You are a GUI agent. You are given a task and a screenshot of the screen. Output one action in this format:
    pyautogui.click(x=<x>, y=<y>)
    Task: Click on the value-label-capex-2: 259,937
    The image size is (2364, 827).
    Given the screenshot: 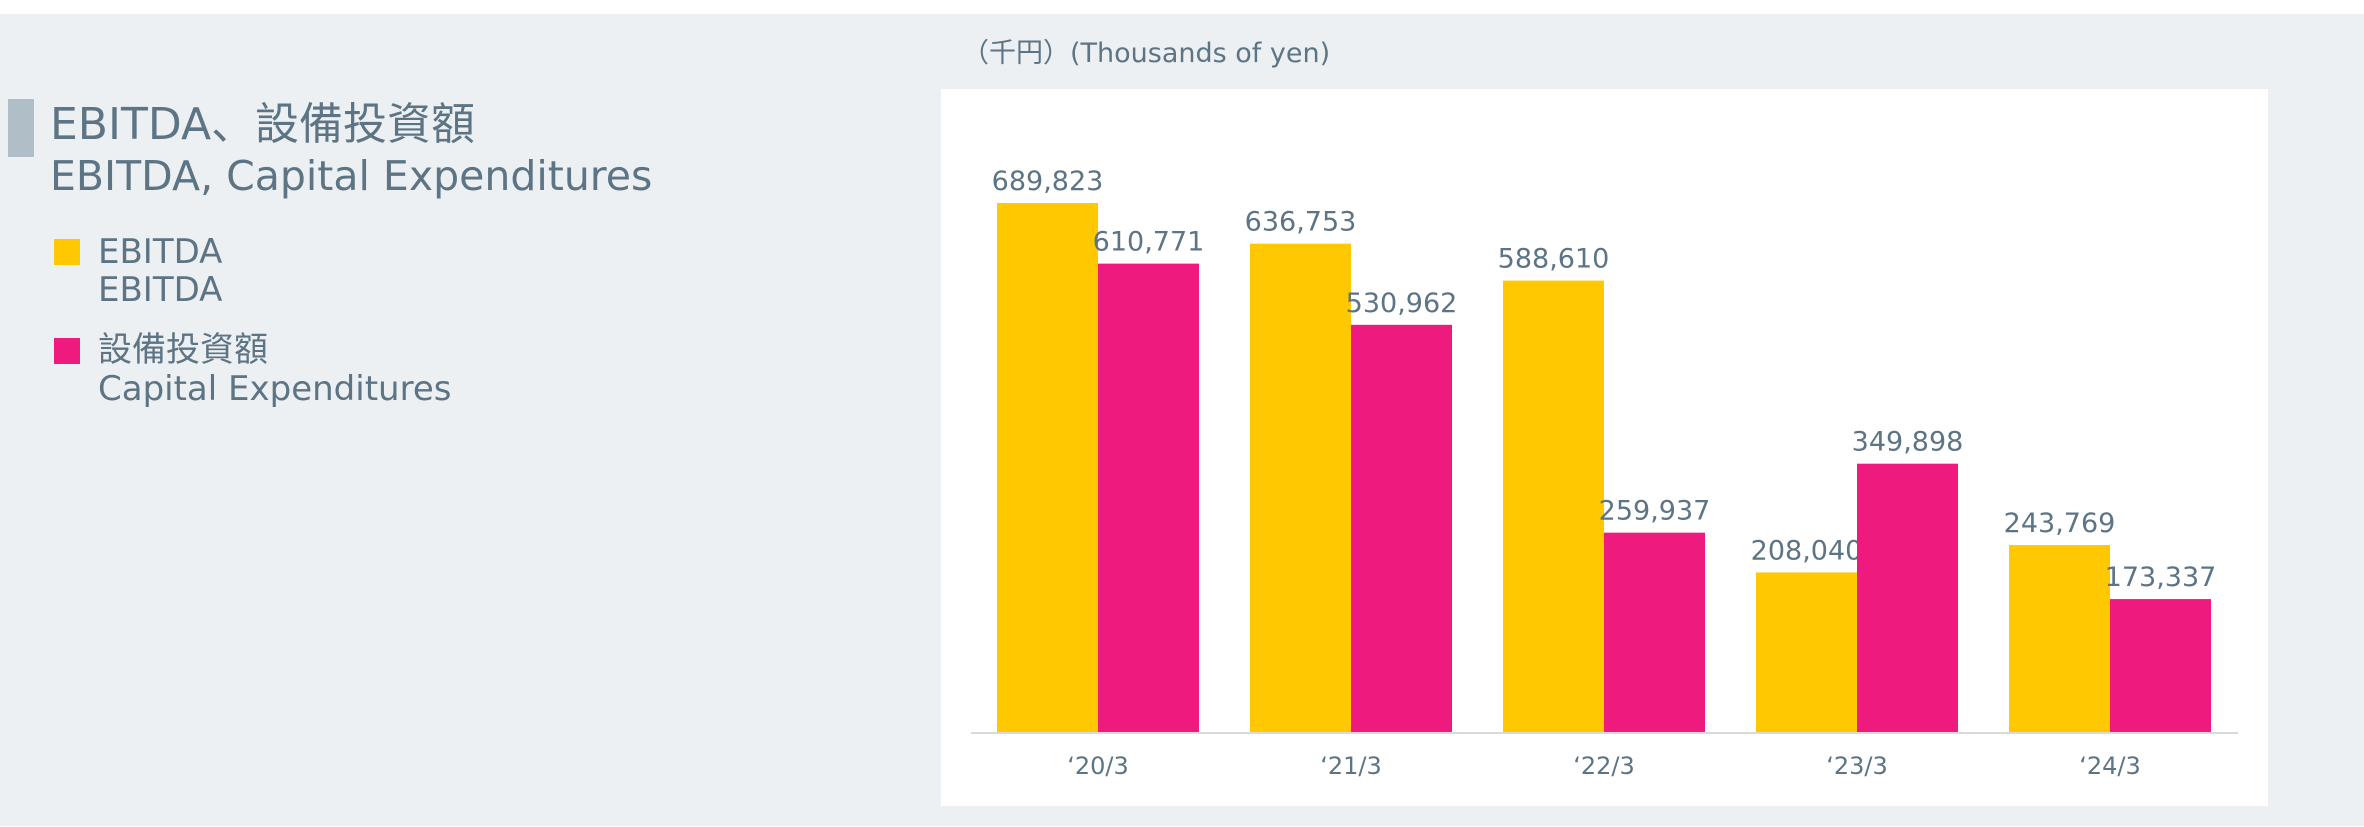 What is the action you would take?
    pyautogui.click(x=1655, y=511)
    